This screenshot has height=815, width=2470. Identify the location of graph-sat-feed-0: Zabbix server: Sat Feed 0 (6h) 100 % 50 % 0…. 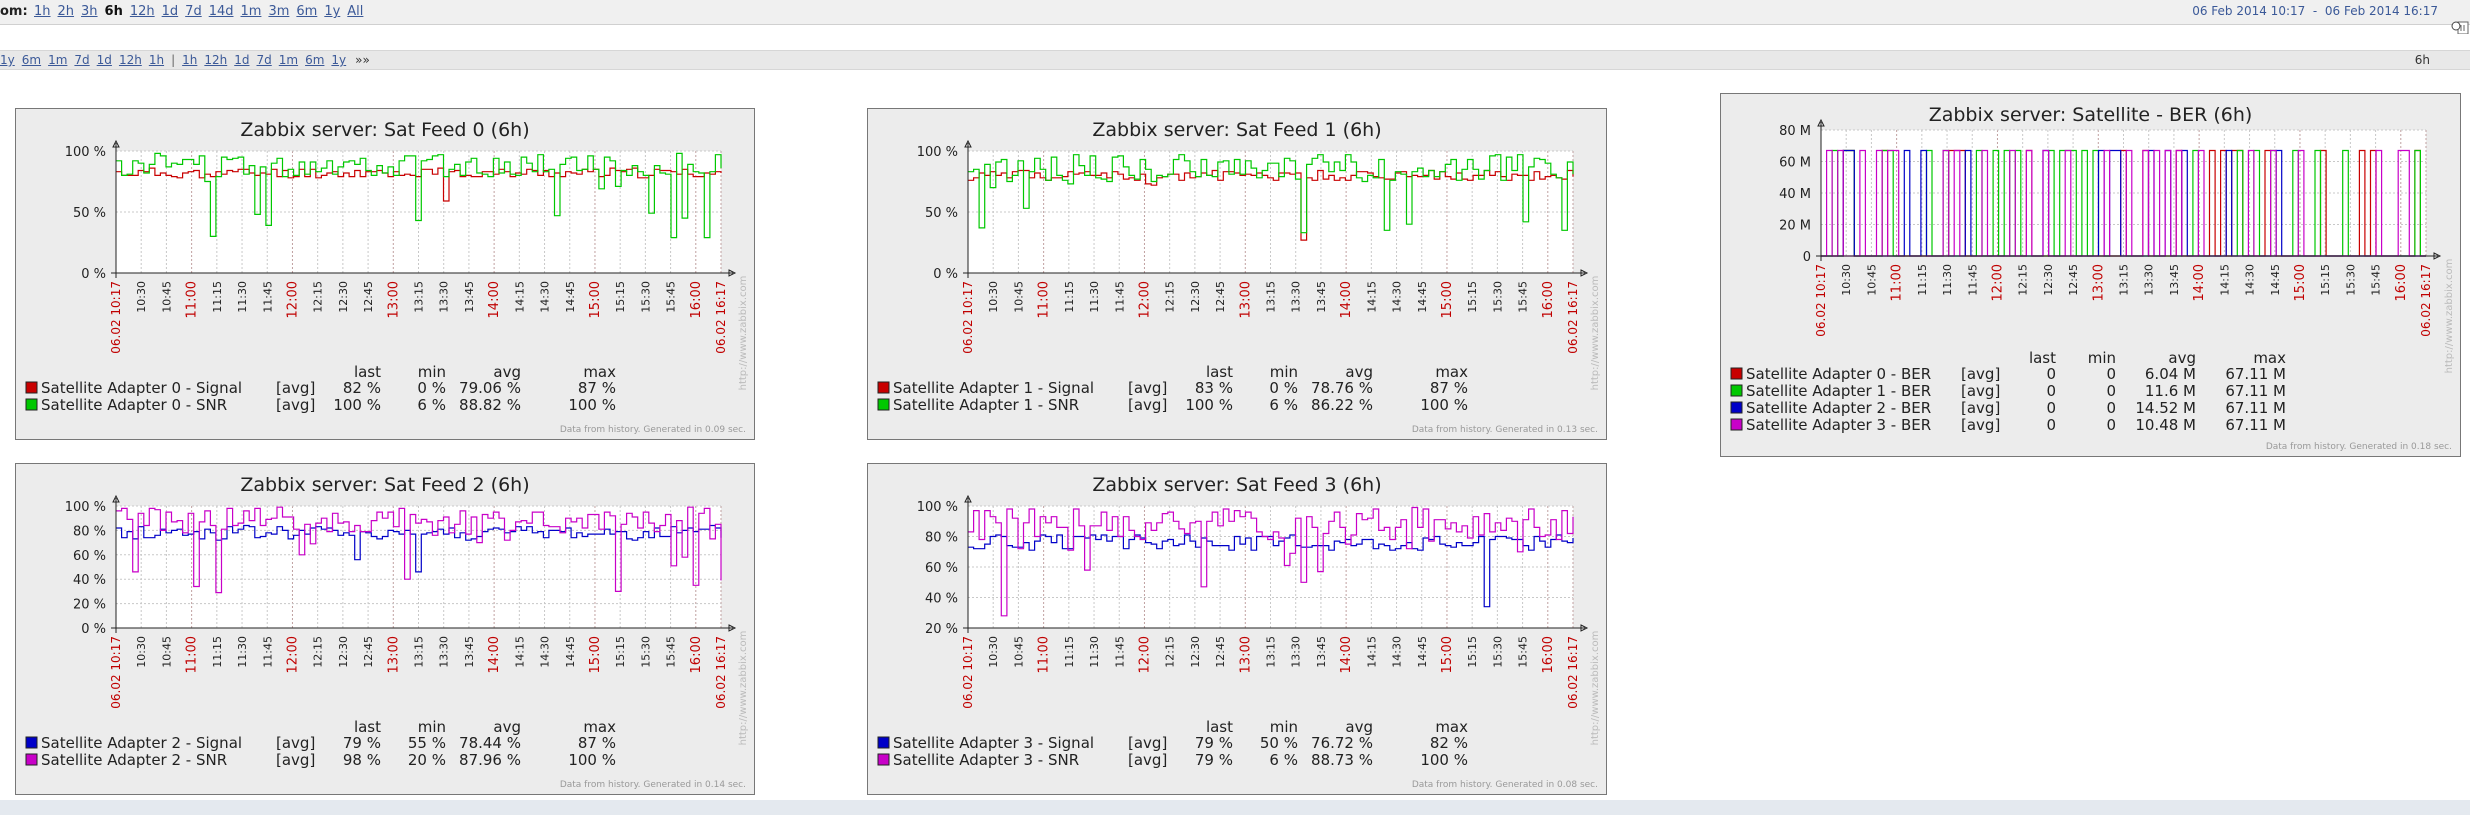
(385, 274).